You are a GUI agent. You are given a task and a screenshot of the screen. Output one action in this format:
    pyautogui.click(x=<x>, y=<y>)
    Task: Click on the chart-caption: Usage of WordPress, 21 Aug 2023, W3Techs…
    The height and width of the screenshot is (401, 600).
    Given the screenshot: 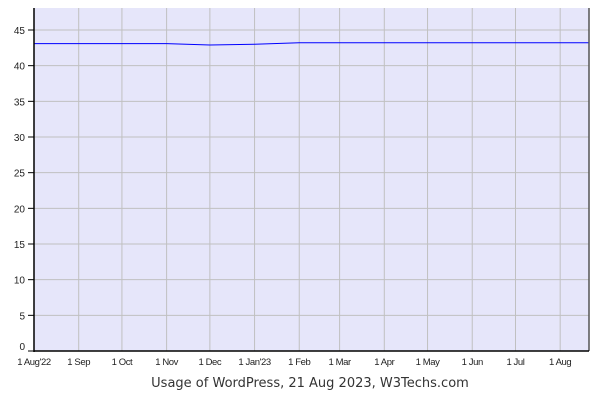 What is the action you would take?
    pyautogui.click(x=310, y=383)
    